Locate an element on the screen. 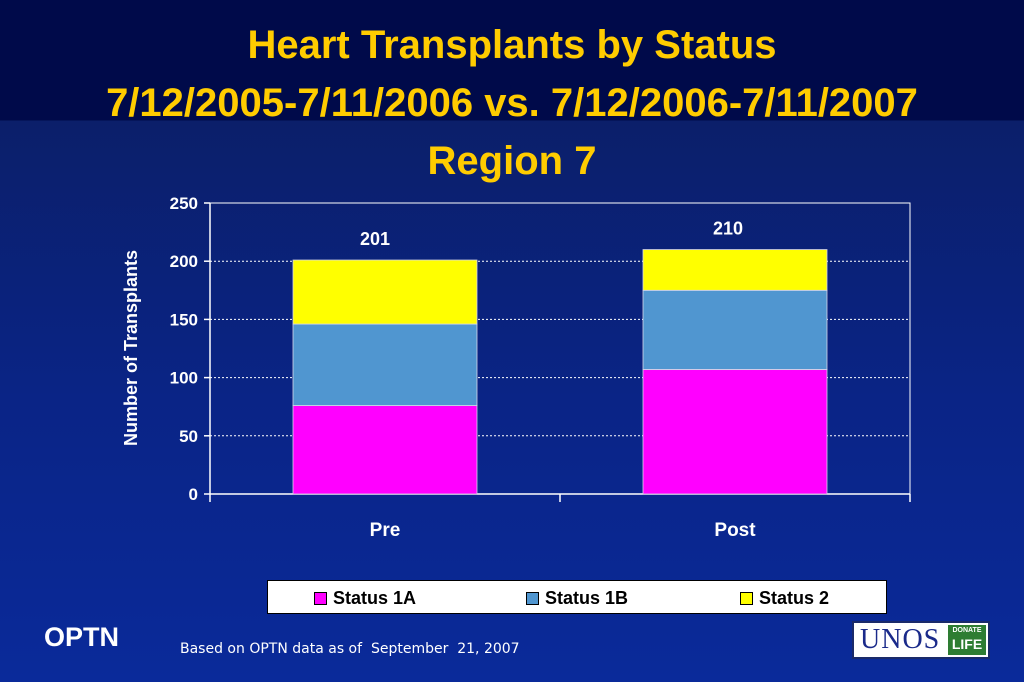 The image size is (1024, 682). x-category-label-post: Post is located at coordinates (735, 530).